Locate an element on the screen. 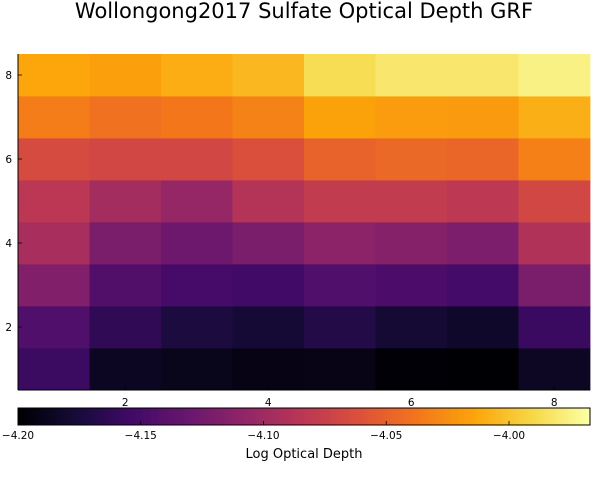 The image size is (600, 500). colorbar-tick-label: −4.20 is located at coordinates (18, 436).